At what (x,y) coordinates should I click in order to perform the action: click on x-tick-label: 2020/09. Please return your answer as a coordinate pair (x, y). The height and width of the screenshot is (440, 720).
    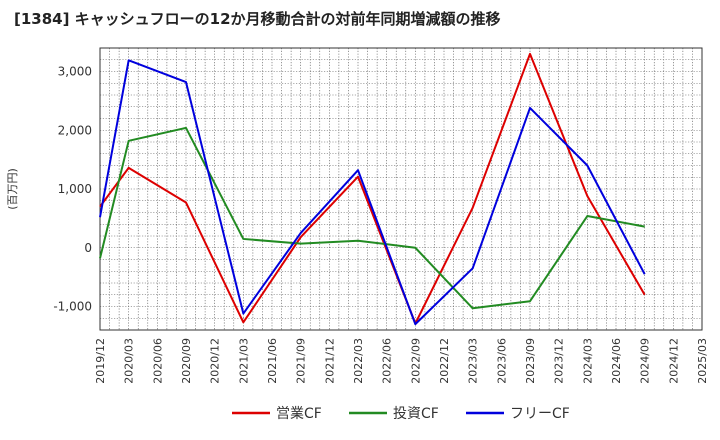
    Looking at the image, I should click on (186, 361).